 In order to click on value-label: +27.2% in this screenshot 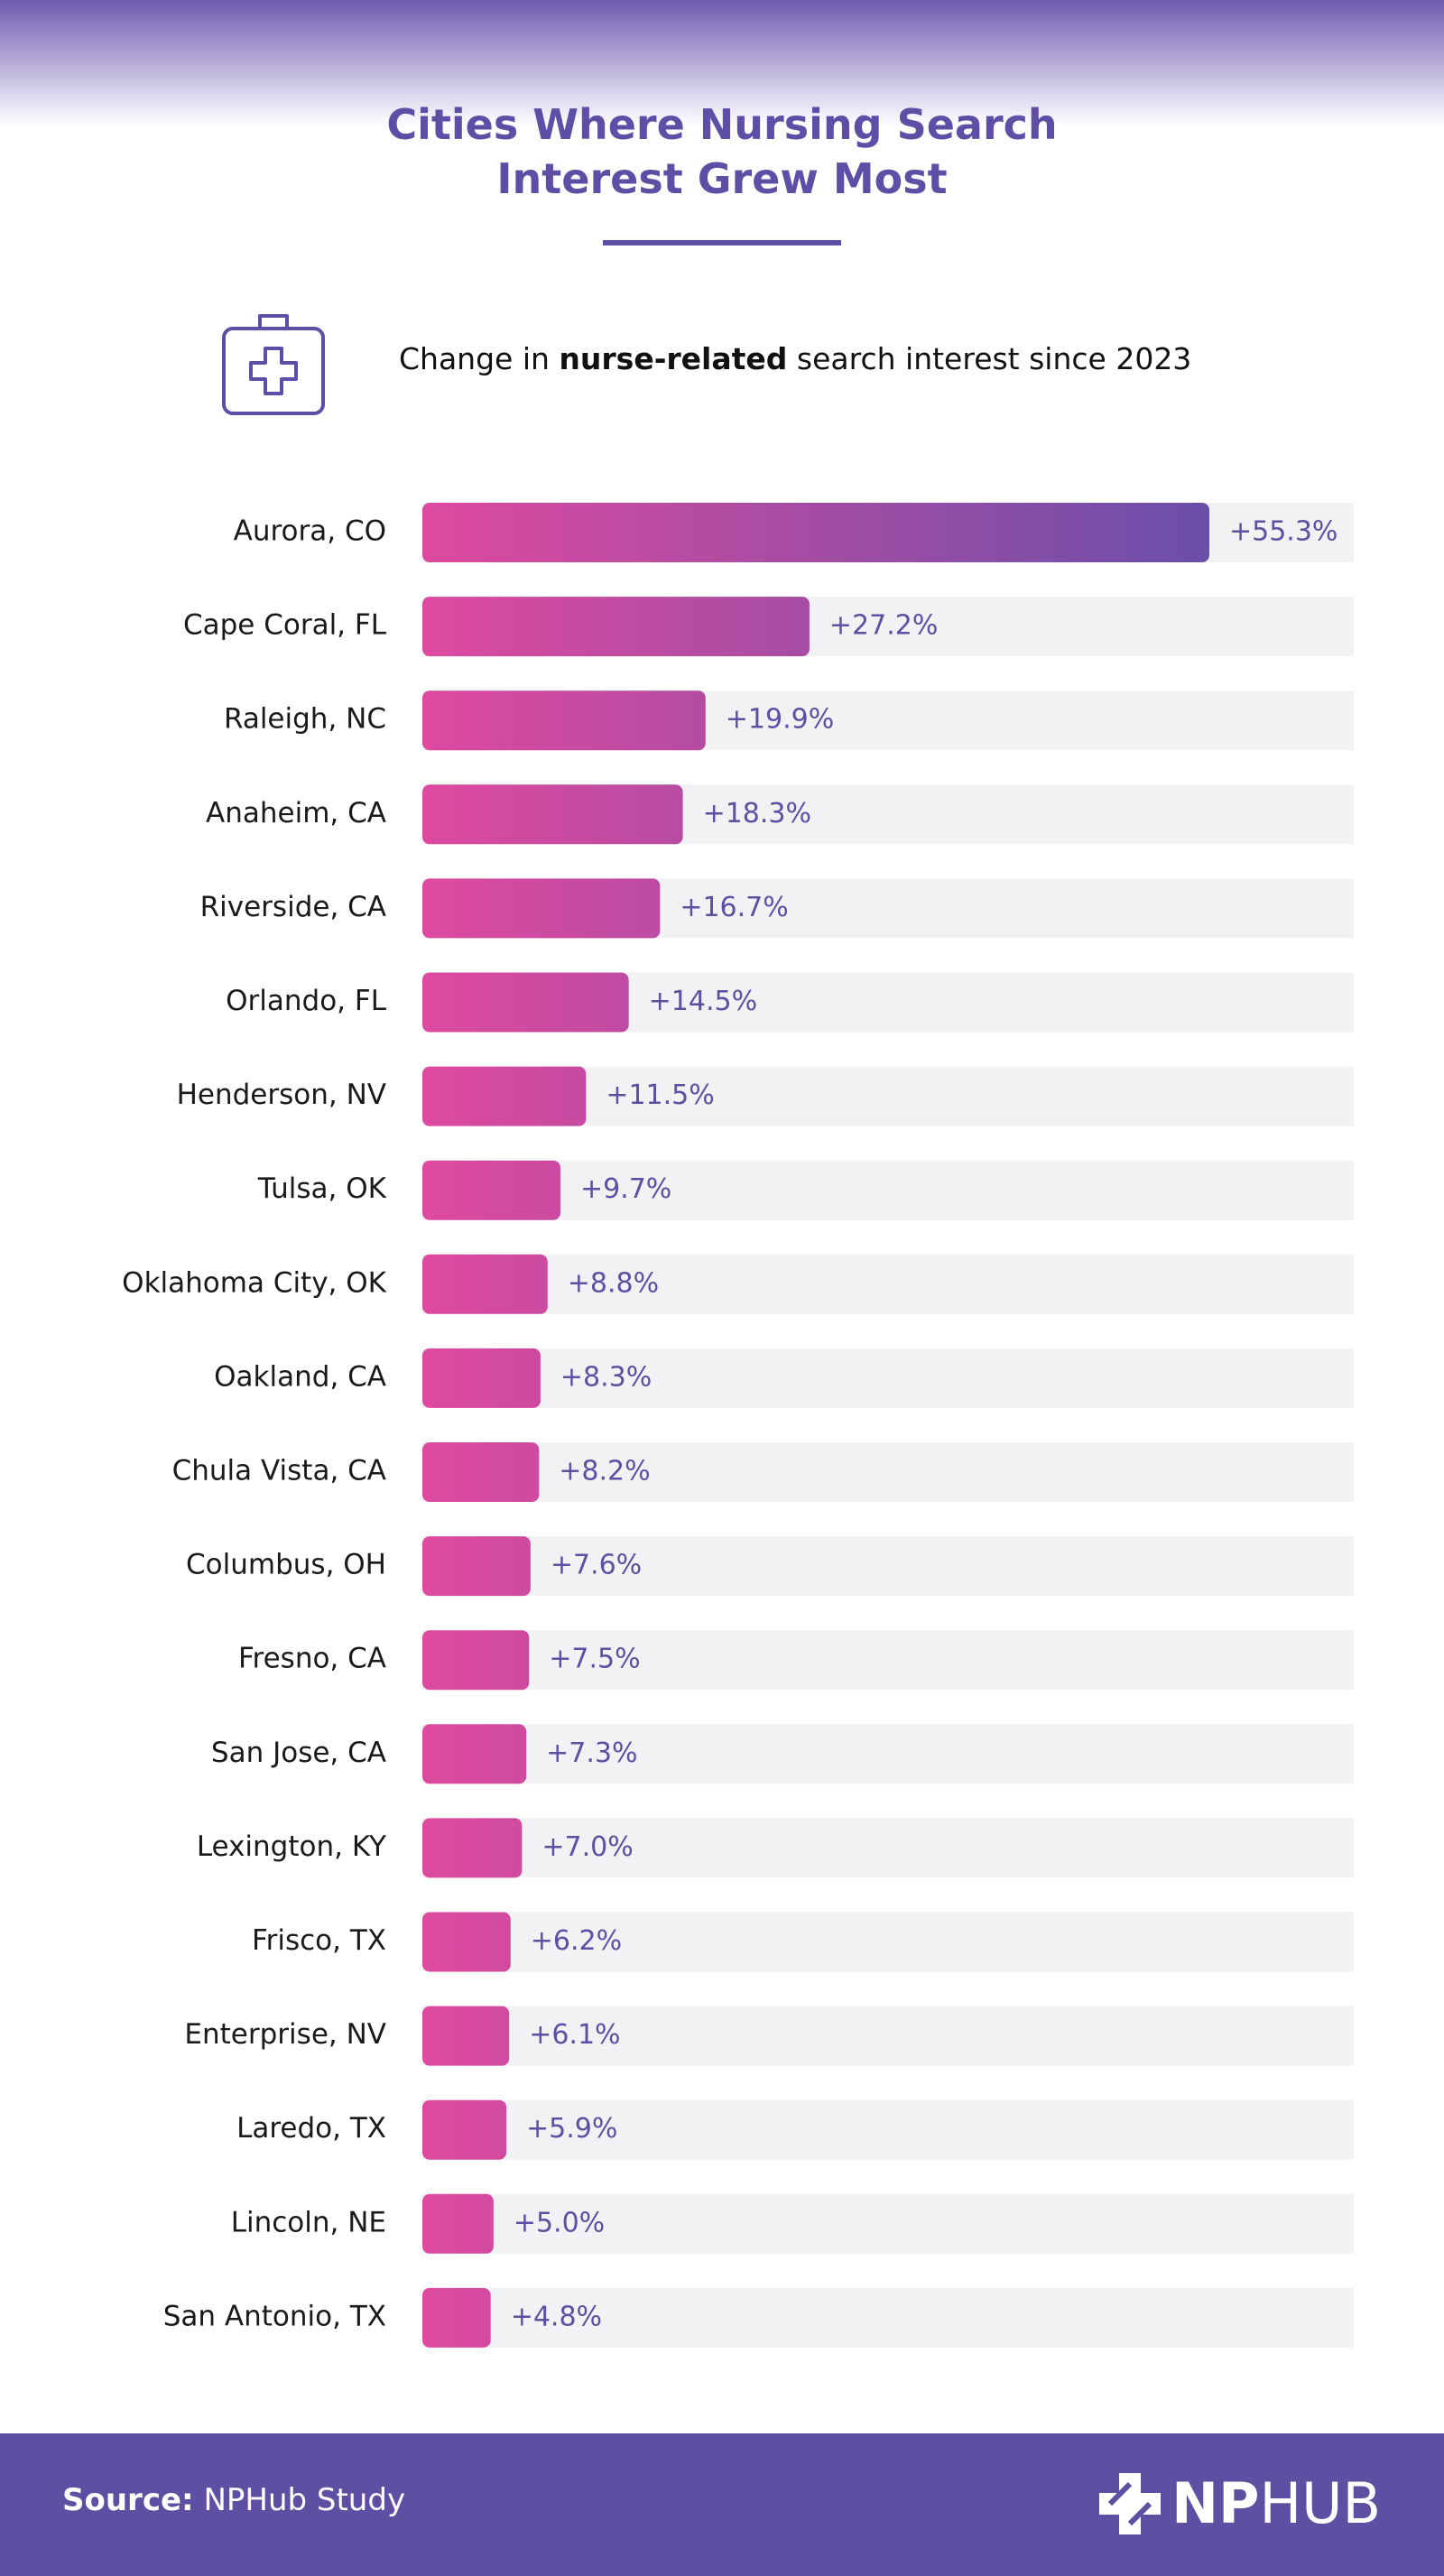, I will do `click(883, 626)`.